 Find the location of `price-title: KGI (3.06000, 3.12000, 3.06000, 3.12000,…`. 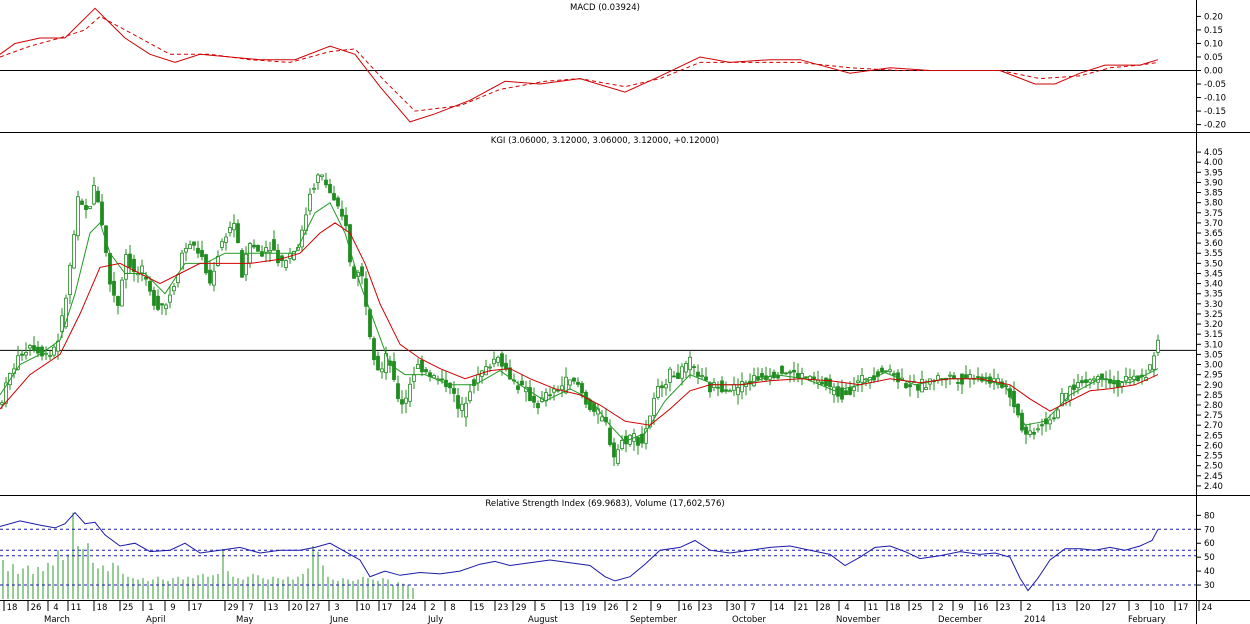

price-title: KGI (3.06000, 3.12000, 3.06000, 3.12000,… is located at coordinates (605, 141).